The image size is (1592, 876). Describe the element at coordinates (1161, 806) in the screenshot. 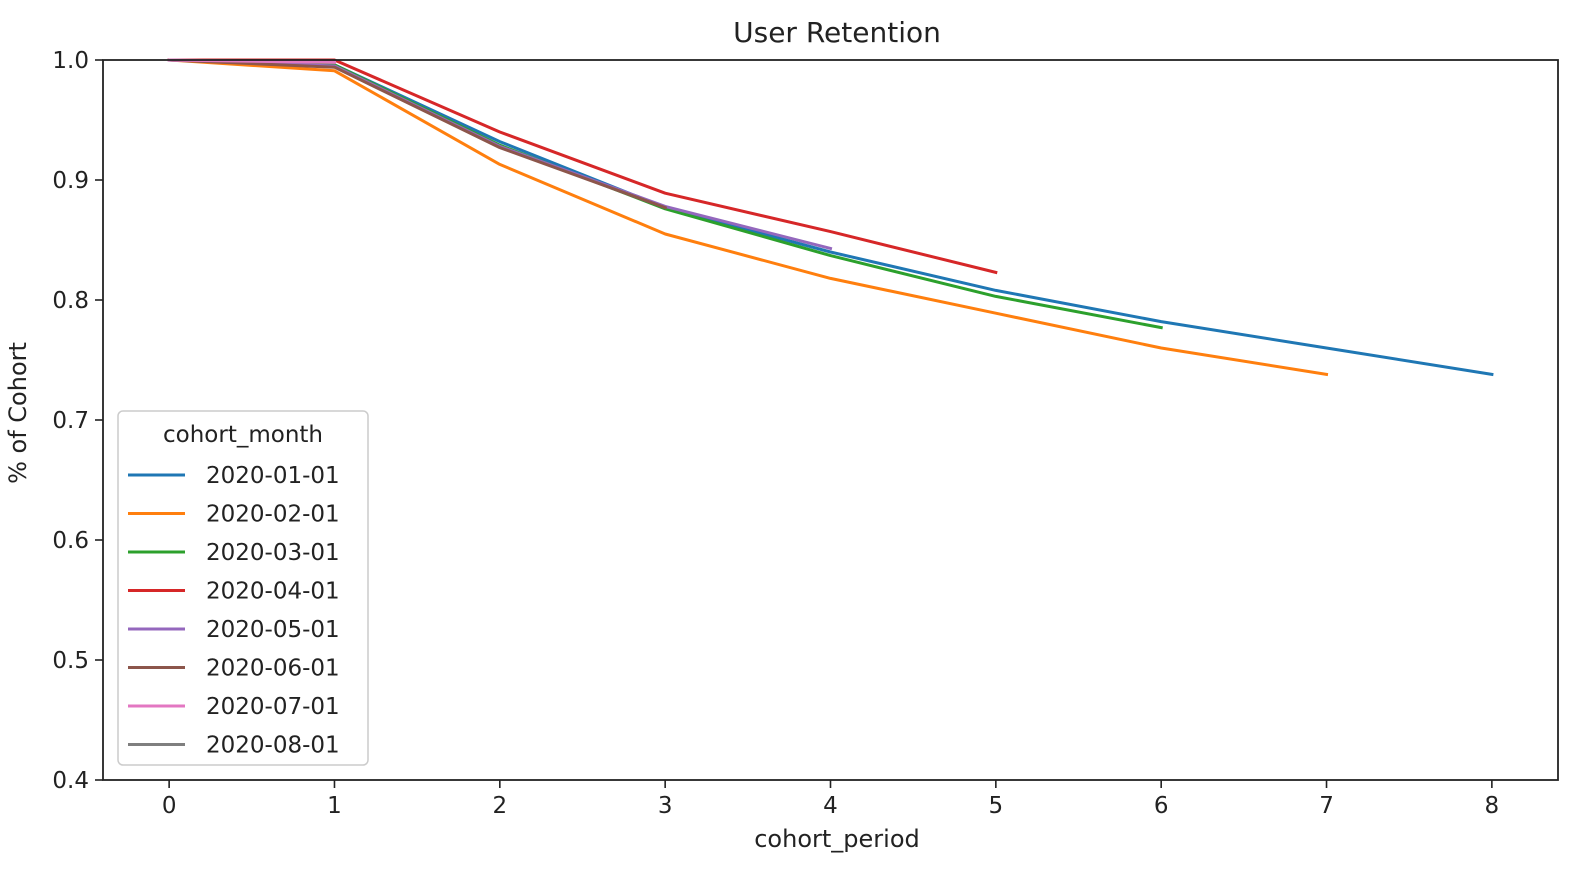

I see `x-tick-label: 6` at that location.